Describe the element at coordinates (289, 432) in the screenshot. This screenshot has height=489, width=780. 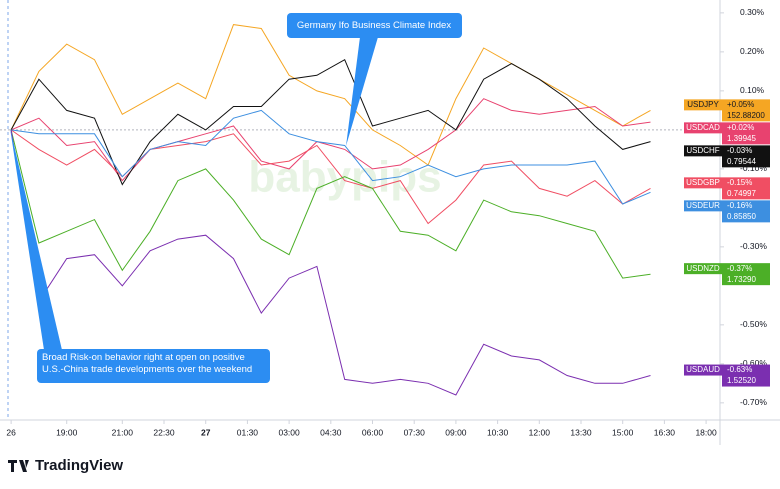
I see `x-tick-label: 03:00` at that location.